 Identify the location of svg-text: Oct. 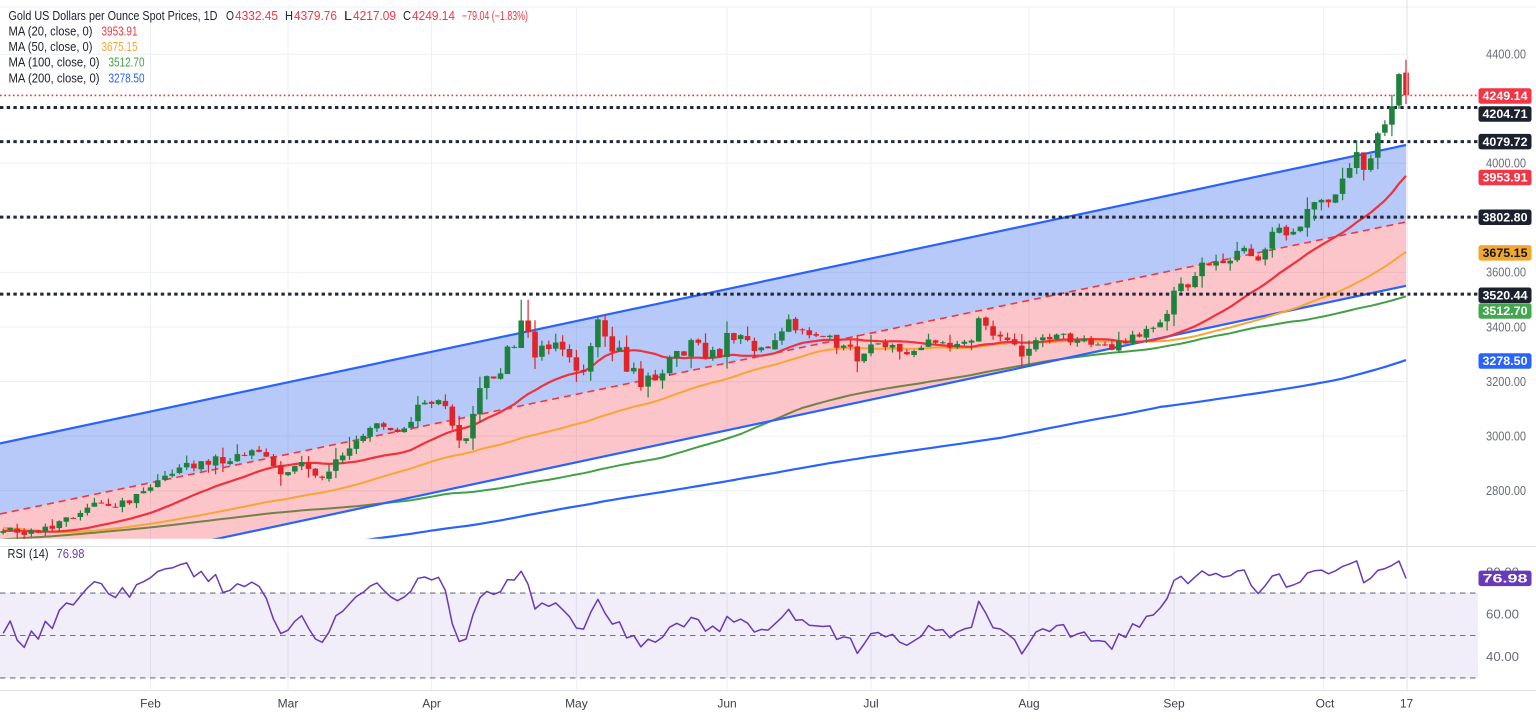
(1325, 704).